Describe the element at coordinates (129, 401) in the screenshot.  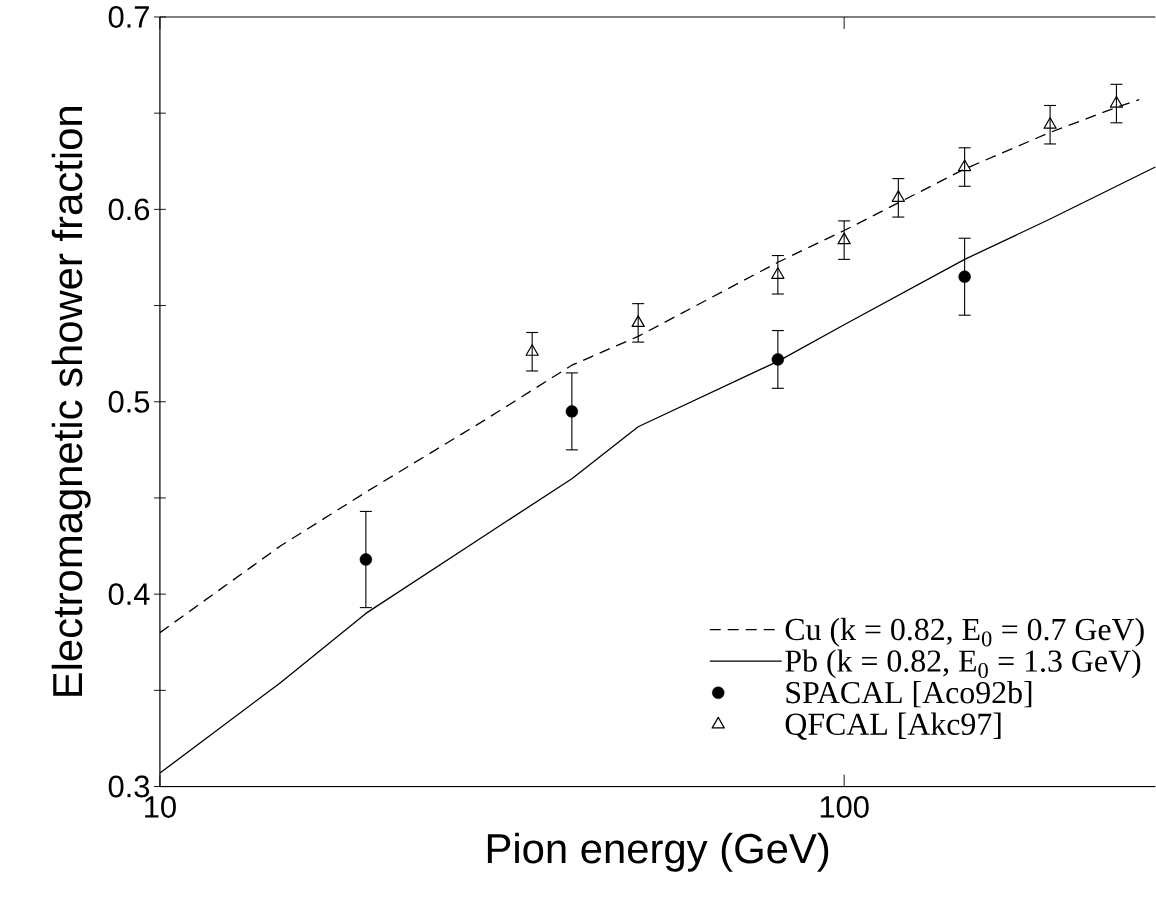
I see `y-tick-label: 0.5` at that location.